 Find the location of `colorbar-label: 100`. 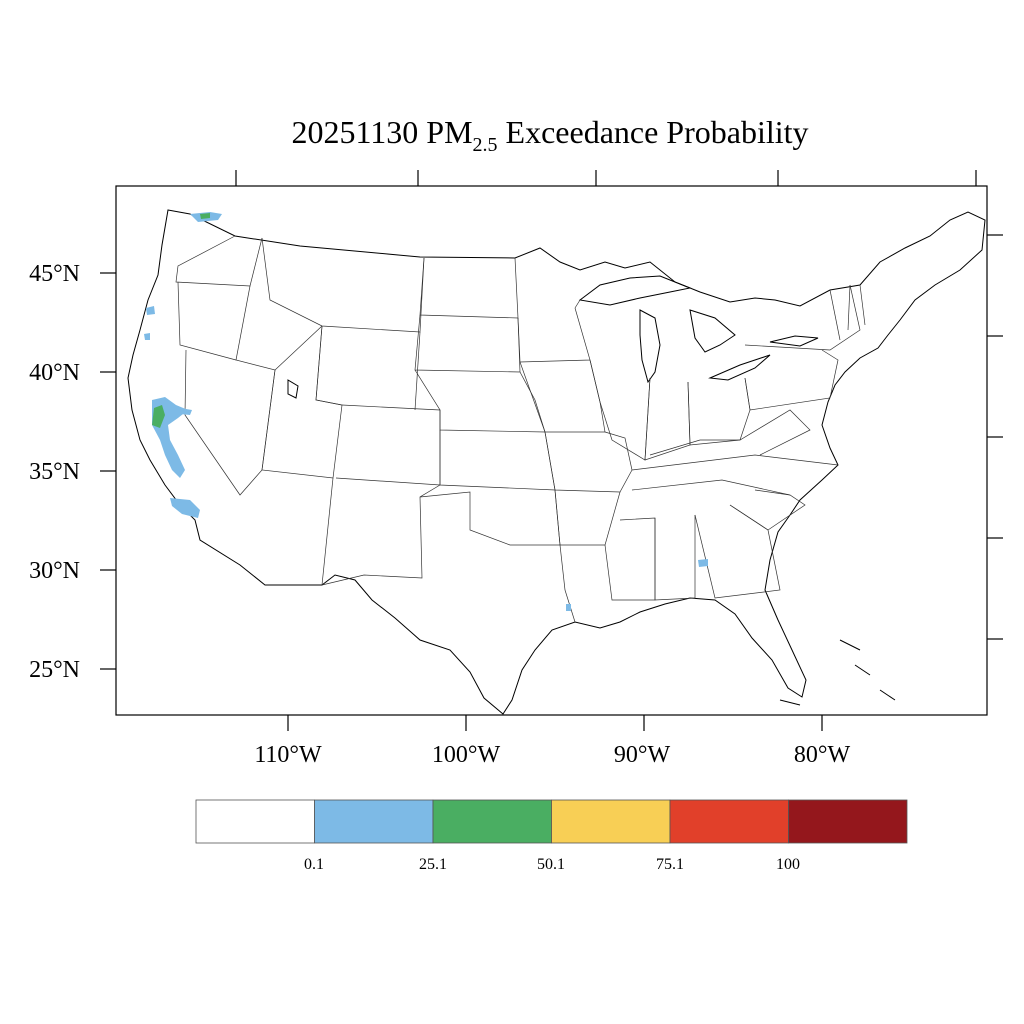

colorbar-label: 100 is located at coordinates (788, 864).